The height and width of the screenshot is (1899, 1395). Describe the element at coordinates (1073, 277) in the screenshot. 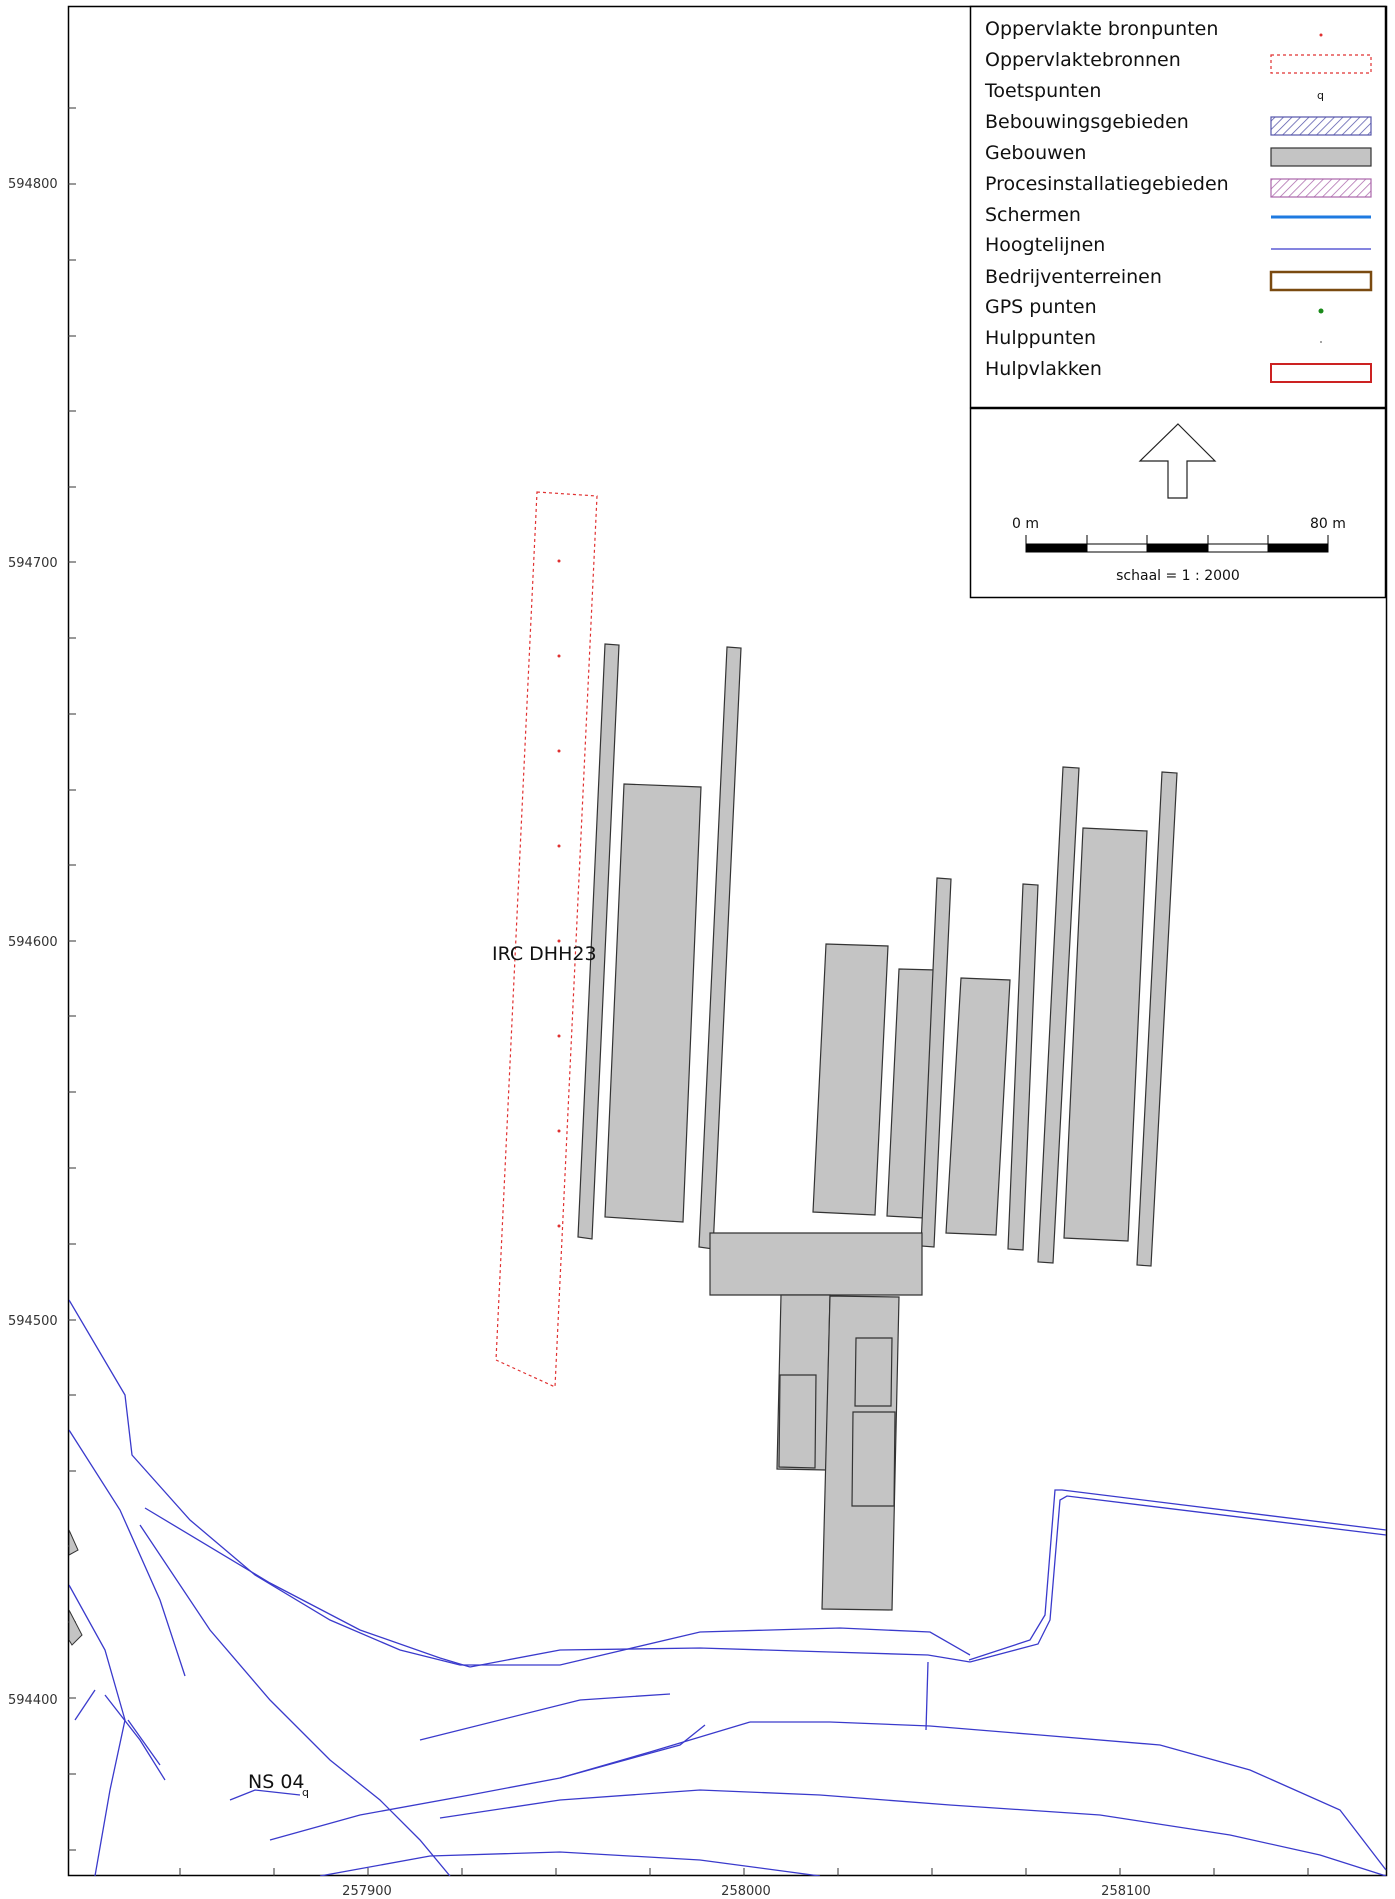

I see `legend-label: Bedrijventerreinen` at that location.